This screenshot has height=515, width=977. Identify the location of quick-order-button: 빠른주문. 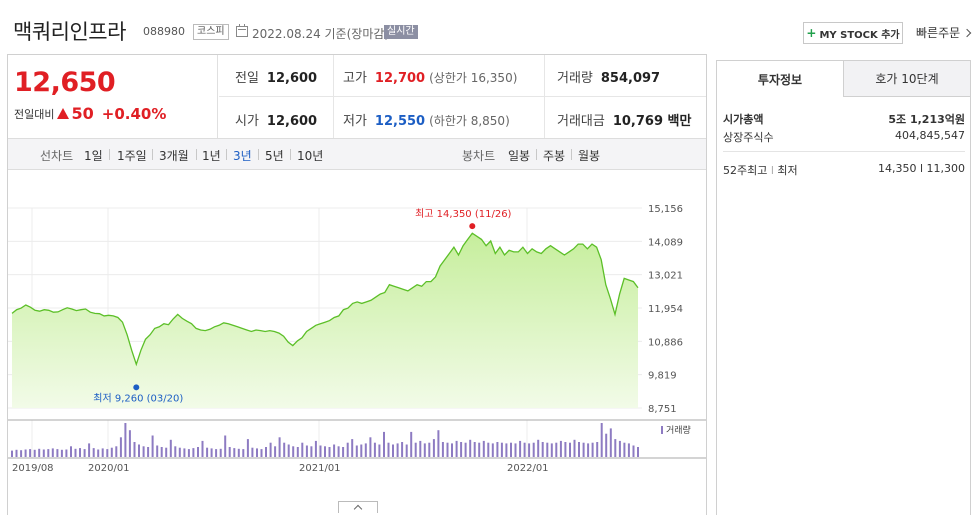
(944, 32).